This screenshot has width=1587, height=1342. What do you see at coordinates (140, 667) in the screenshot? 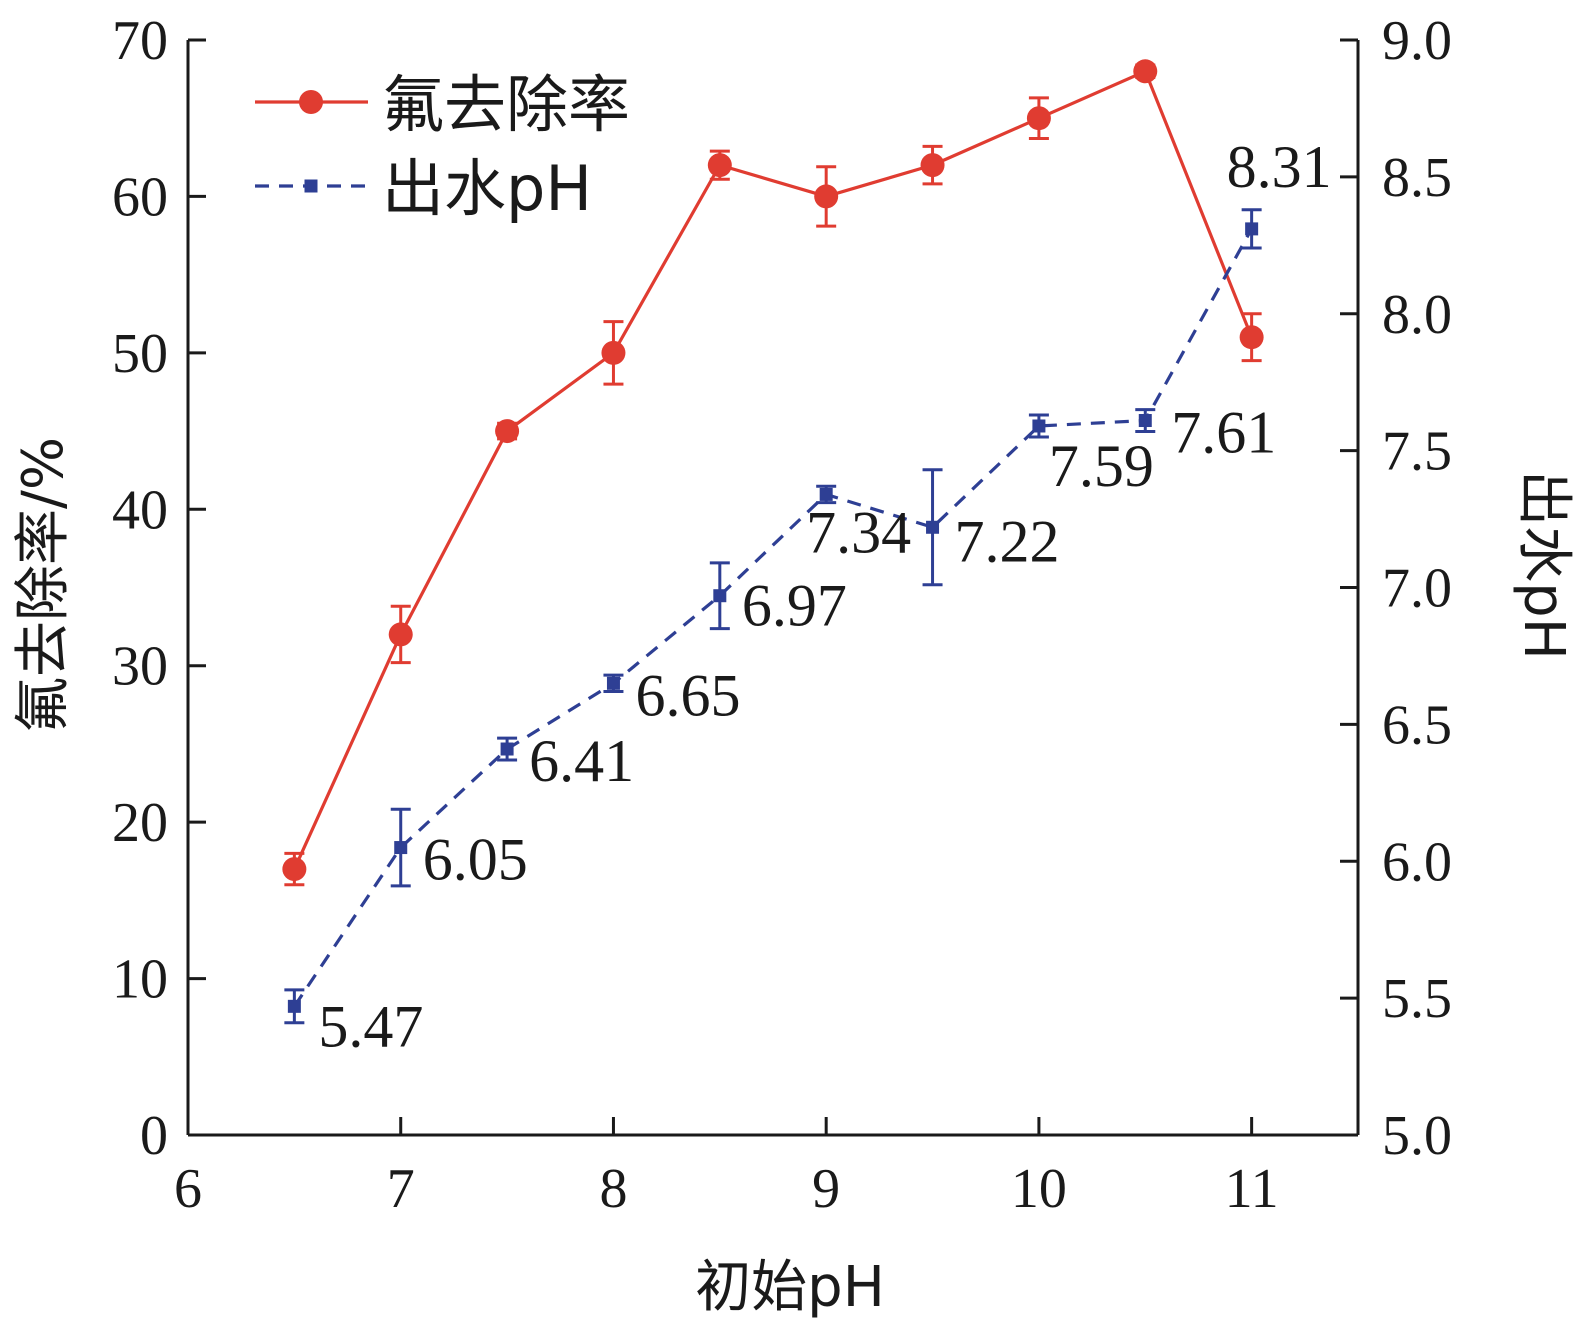
I see `y-tick-label: 30` at bounding box center [140, 667].